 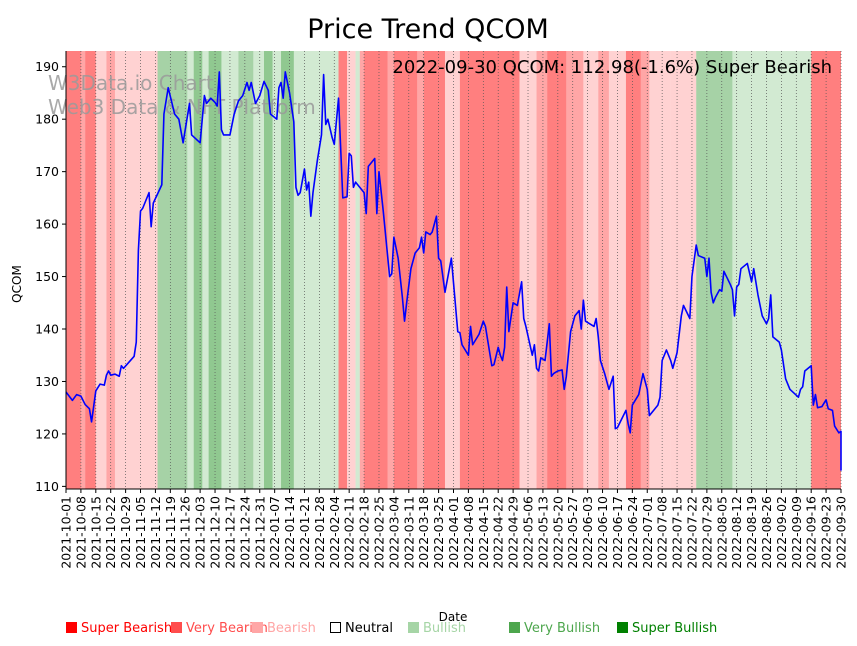 I want to click on x-tick-label: 2022-03-25, so click(x=438, y=532).